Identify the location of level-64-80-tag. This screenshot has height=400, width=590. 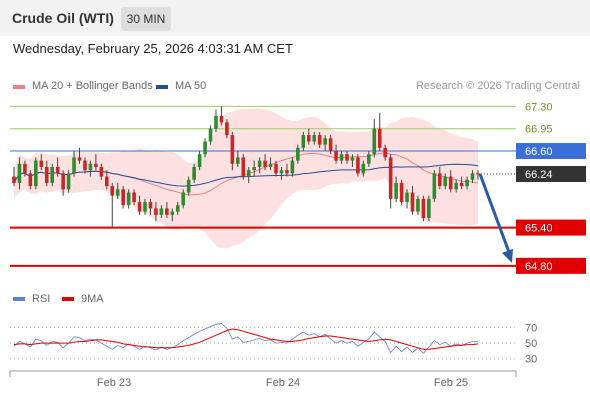
(551, 265).